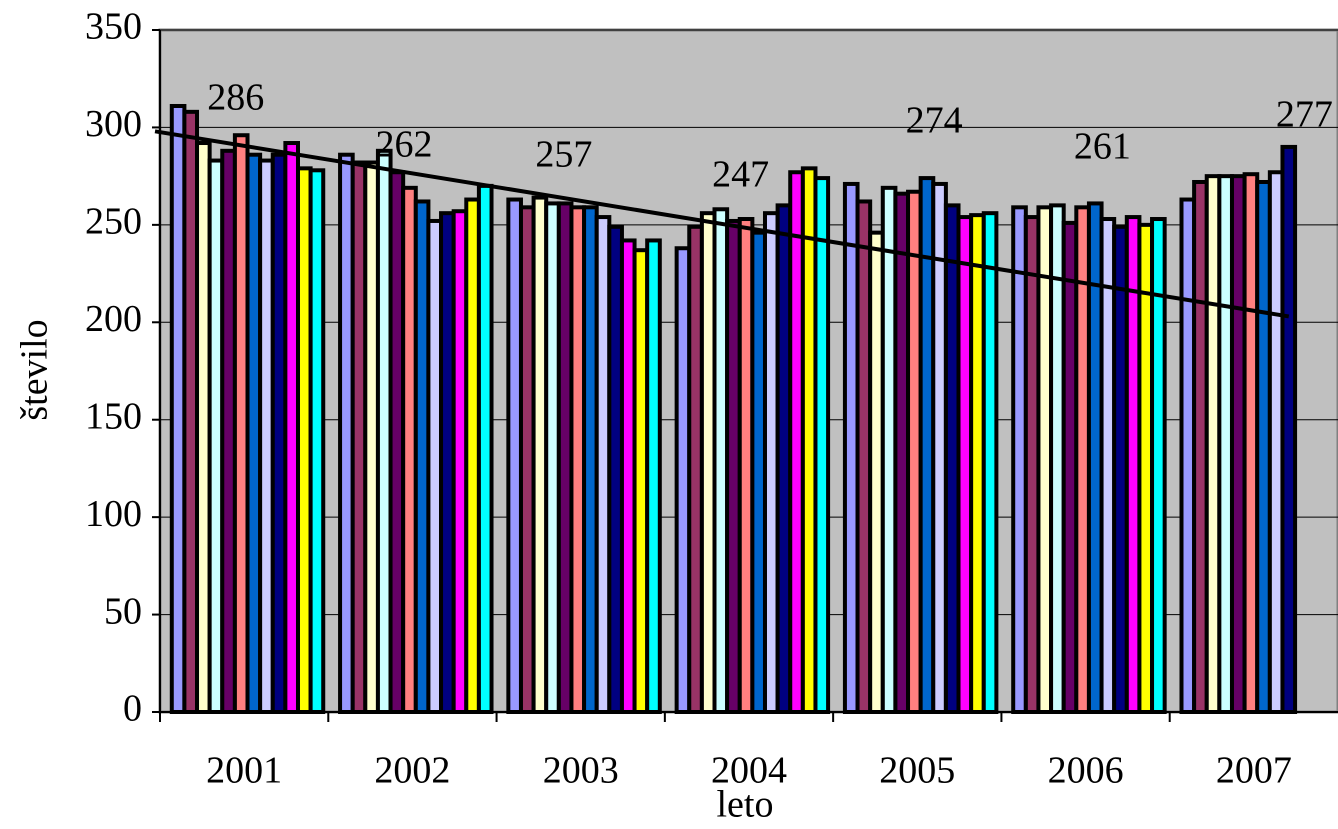 This screenshot has height=829, width=1338. Describe the element at coordinates (917, 771) in the screenshot. I see `x-tick-label: 2005` at that location.